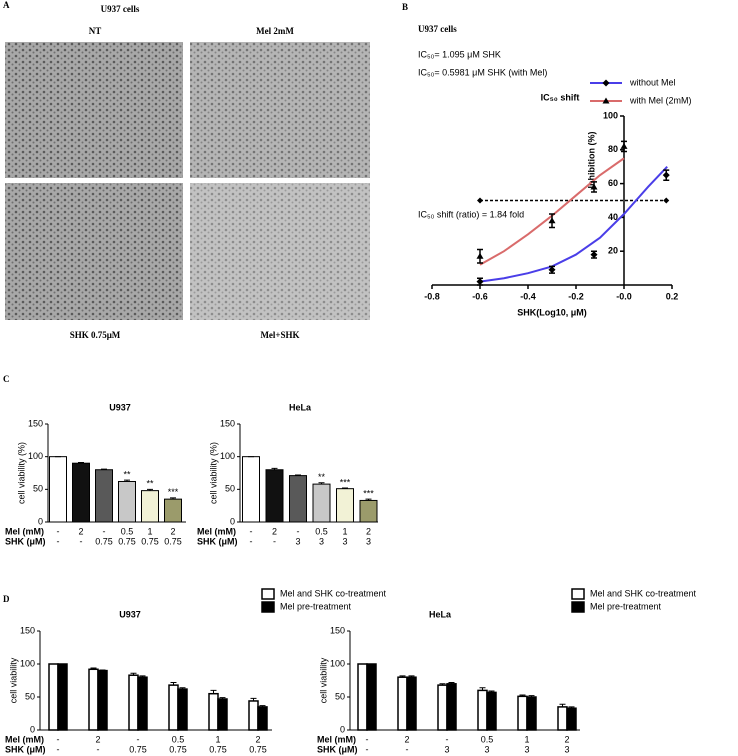 The width and height of the screenshot is (738, 756). Describe the element at coordinates (279, 335) in the screenshot. I see `image-label: Mel+SHK` at that location.